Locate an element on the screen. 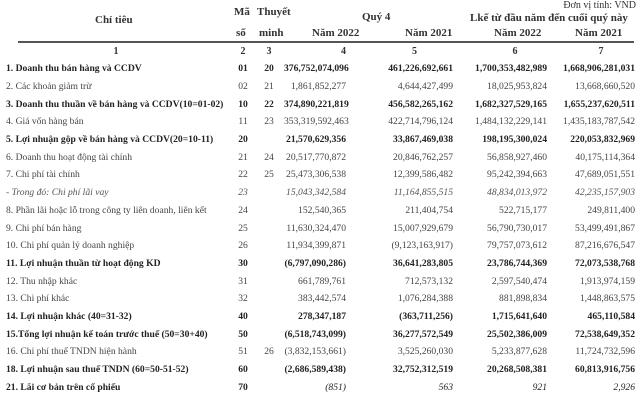 The image size is (640, 410). ytd-2021-value: 47,689,051,551 is located at coordinates (605, 175).